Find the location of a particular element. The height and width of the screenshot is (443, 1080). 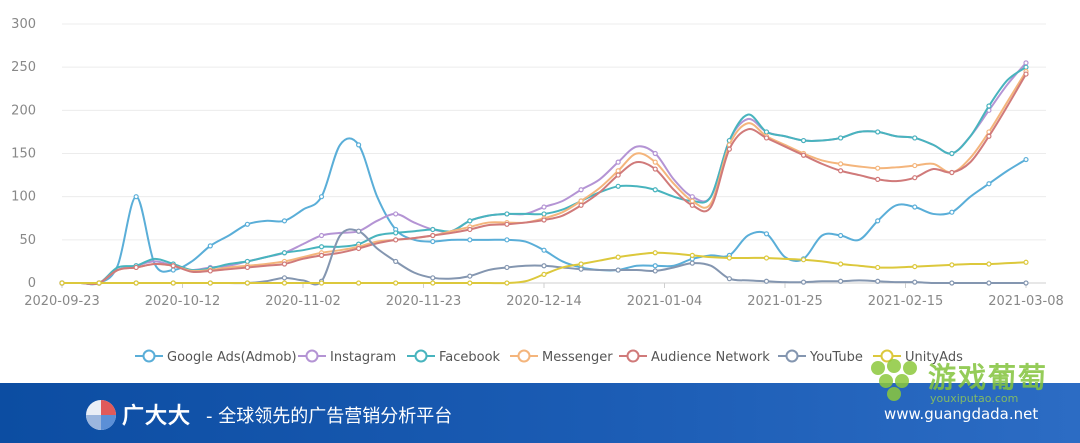

legend-label: Facebook is located at coordinates (470, 357).